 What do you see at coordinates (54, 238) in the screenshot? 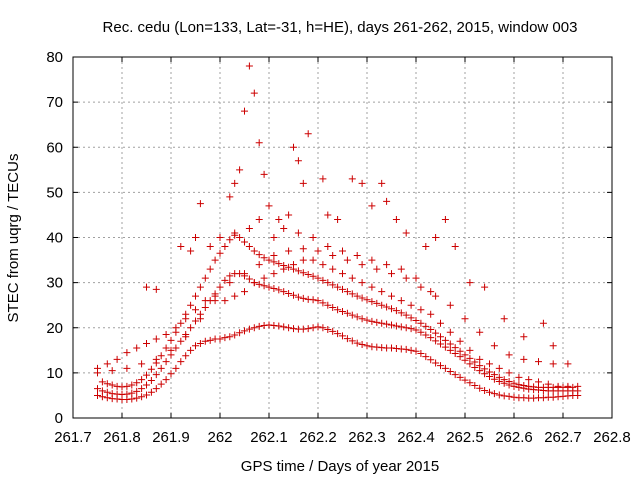
I see `y-tick-label: 40` at bounding box center [54, 238].